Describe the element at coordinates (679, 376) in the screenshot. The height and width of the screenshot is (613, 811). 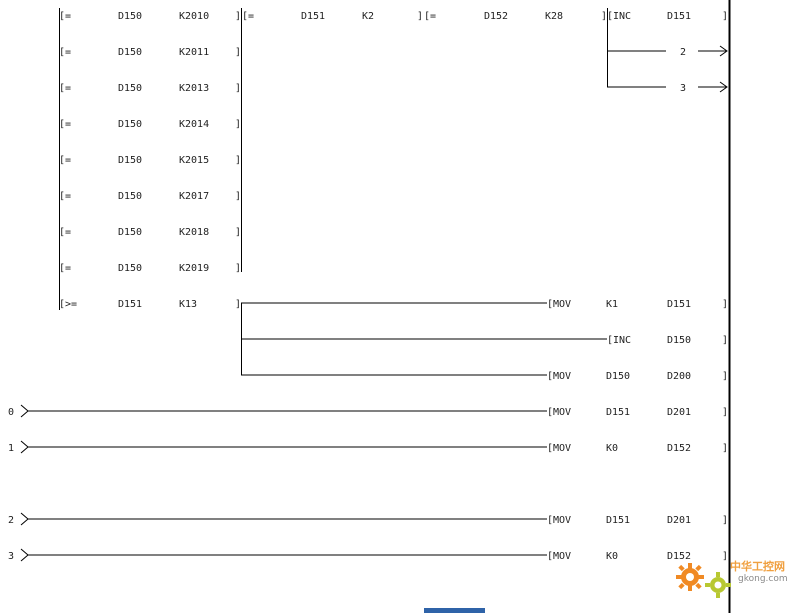
I see `instruction-dest: D200` at that location.